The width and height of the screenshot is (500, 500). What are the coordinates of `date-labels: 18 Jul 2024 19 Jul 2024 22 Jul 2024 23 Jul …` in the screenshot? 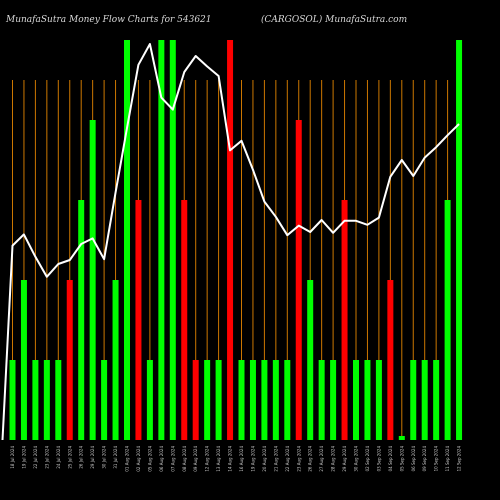 It's located at (236, 459).